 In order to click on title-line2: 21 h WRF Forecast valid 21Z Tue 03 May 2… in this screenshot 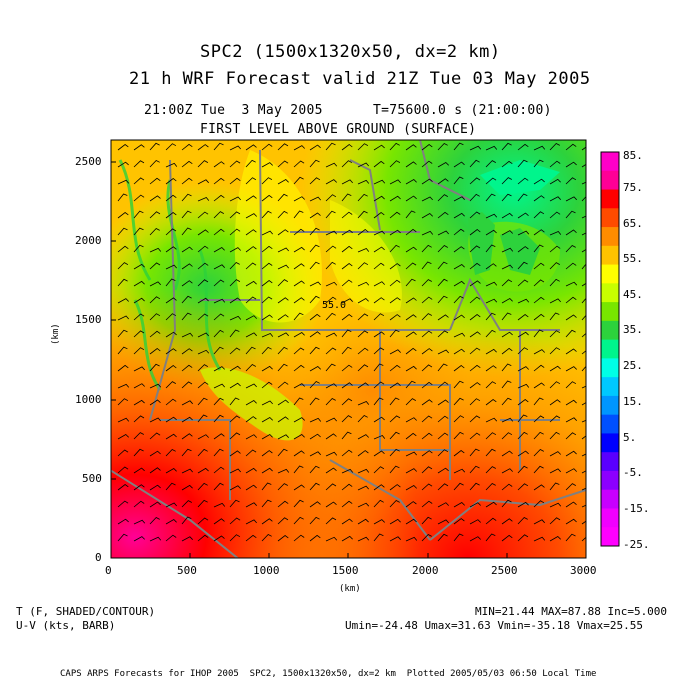, I will do `click(360, 79)`.